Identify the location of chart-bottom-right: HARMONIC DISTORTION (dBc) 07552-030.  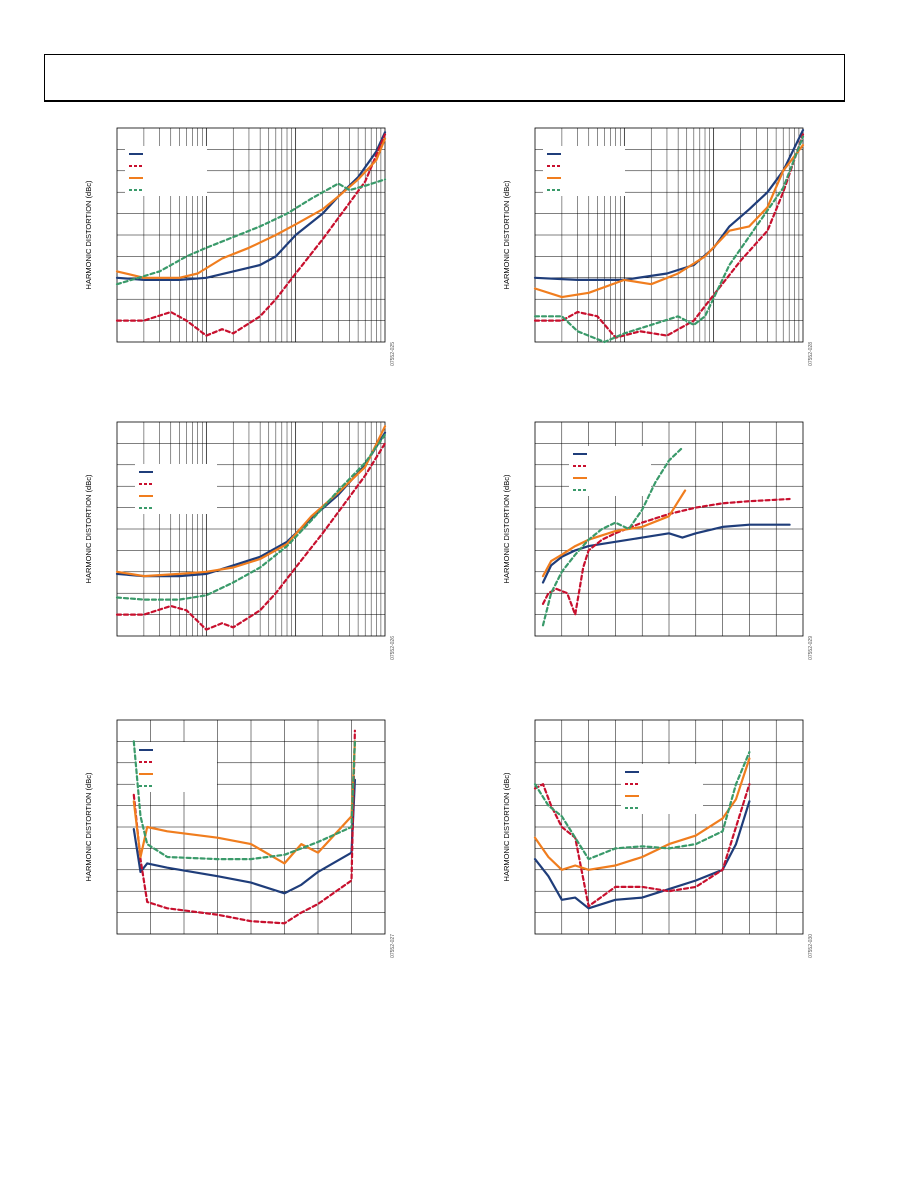
(658, 838).